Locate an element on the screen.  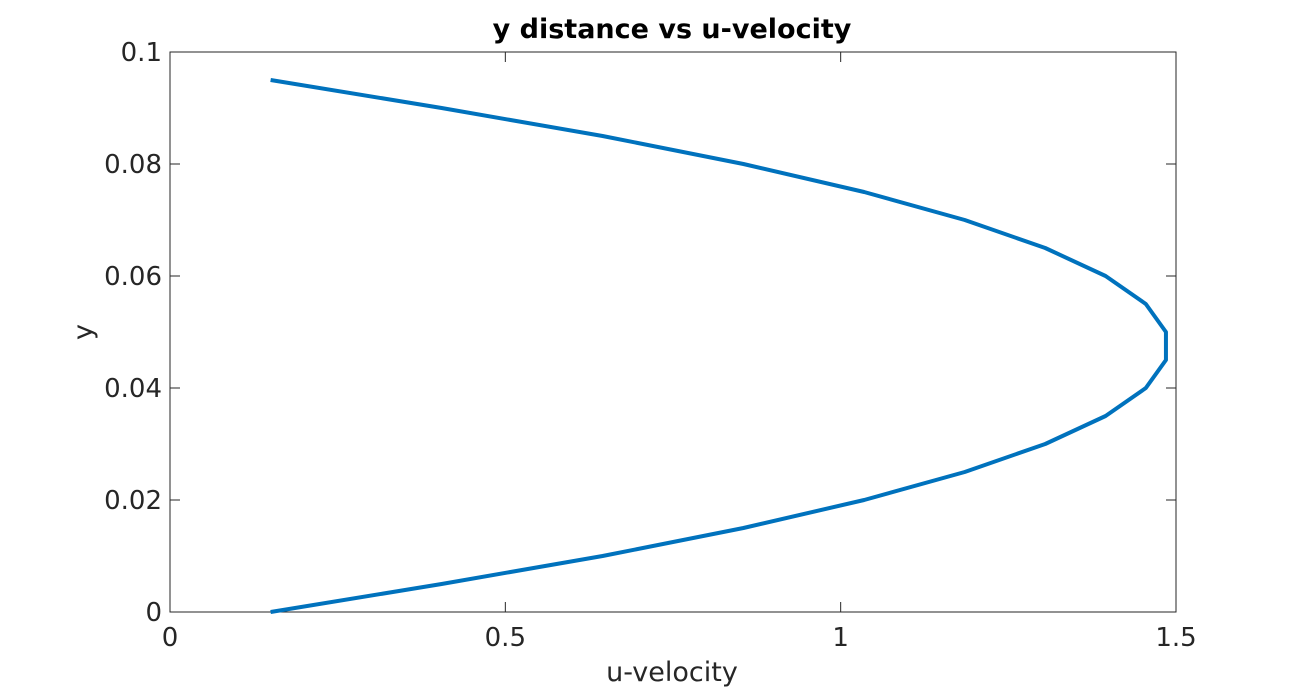
y-tick-label: 0 is located at coordinates (153, 613).